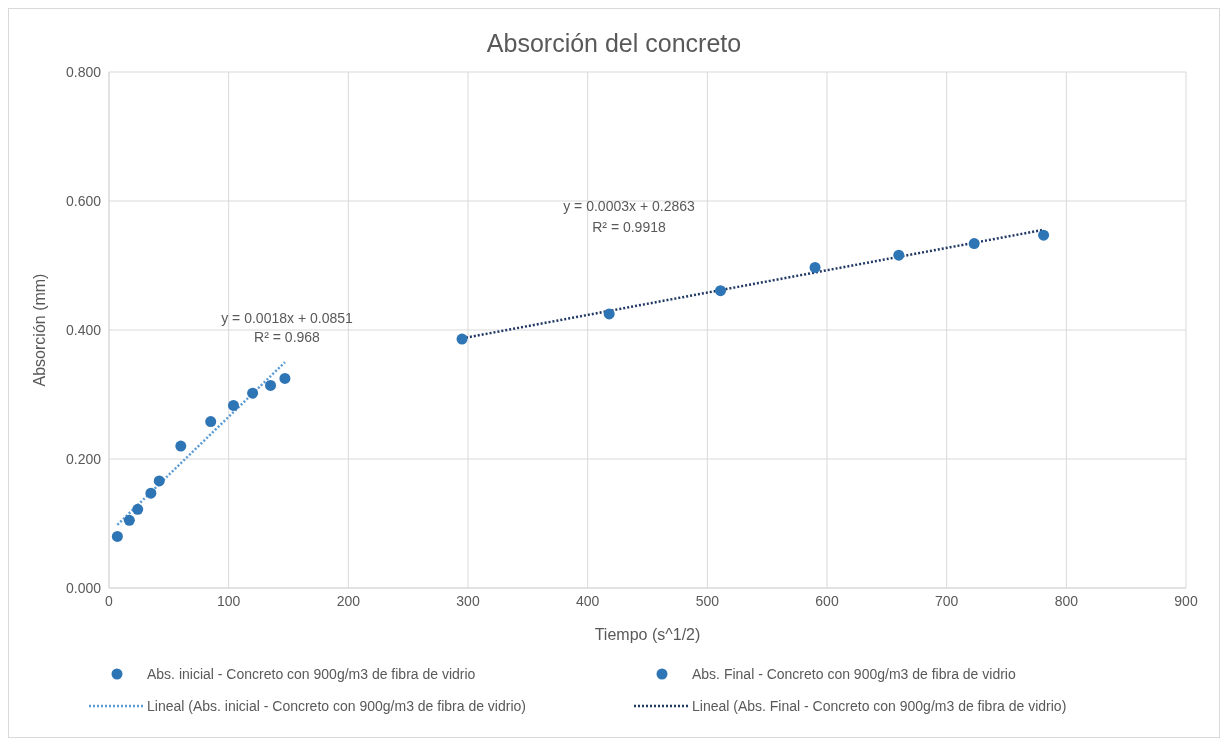 This screenshot has width=1229, height=747. Describe the element at coordinates (348, 600) in the screenshot. I see `x-tick-label: 200` at that location.